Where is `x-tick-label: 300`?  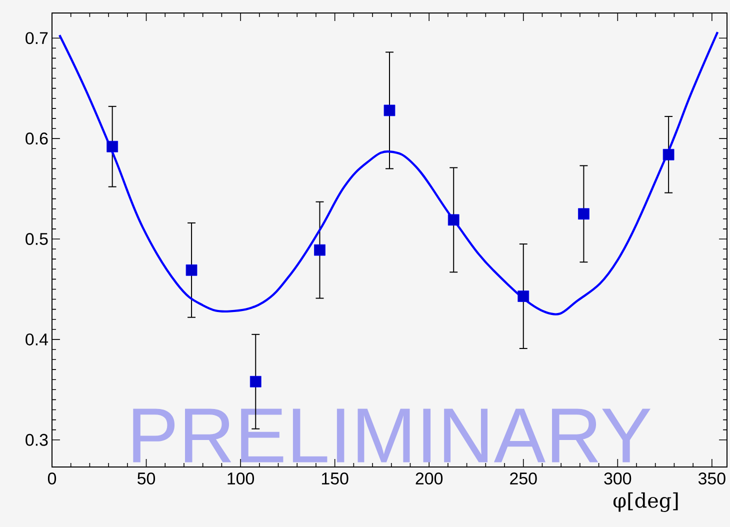
x-tick-label: 300 is located at coordinates (618, 478).